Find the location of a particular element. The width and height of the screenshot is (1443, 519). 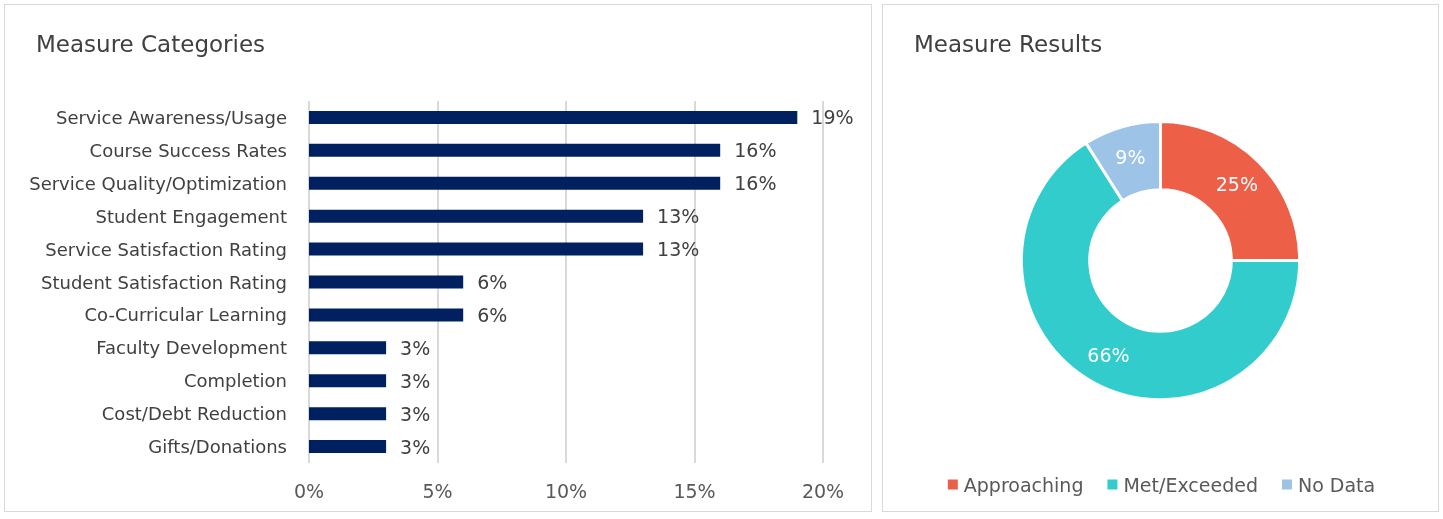

y-tick-label: Student Engagement is located at coordinates (191, 216).